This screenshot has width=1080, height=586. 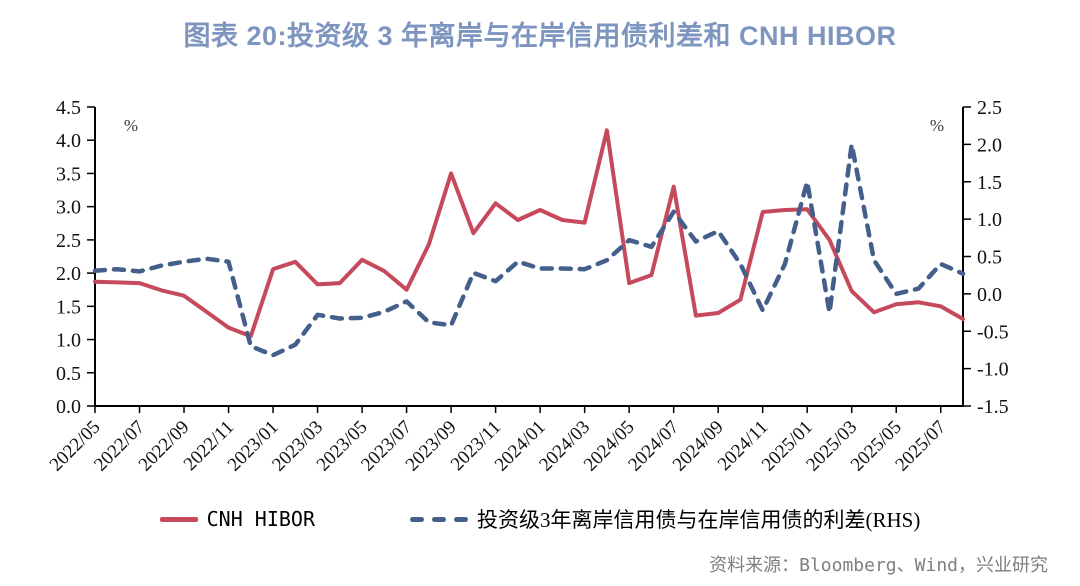 I want to click on left-axis-tick-label: 3.0, so click(x=68, y=208).